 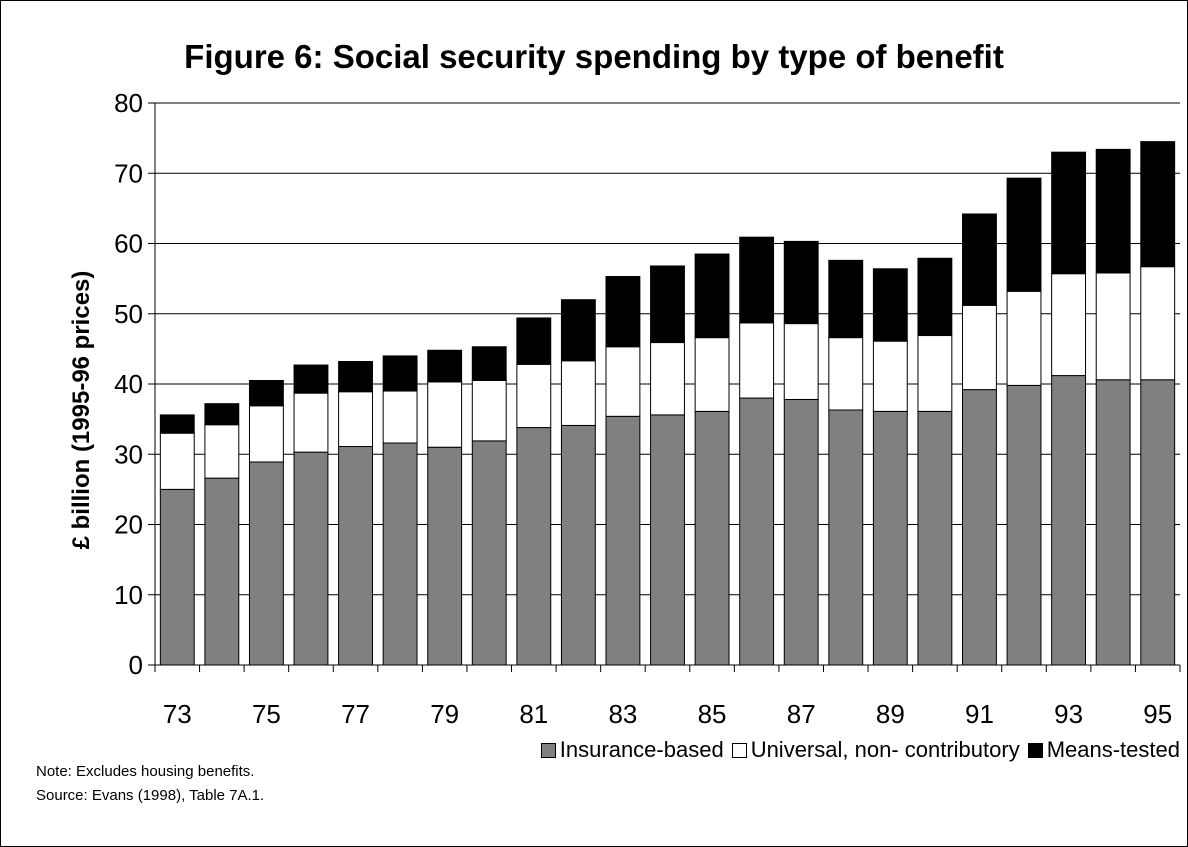 What do you see at coordinates (712, 714) in the screenshot?
I see `x-tick-label: 85` at bounding box center [712, 714].